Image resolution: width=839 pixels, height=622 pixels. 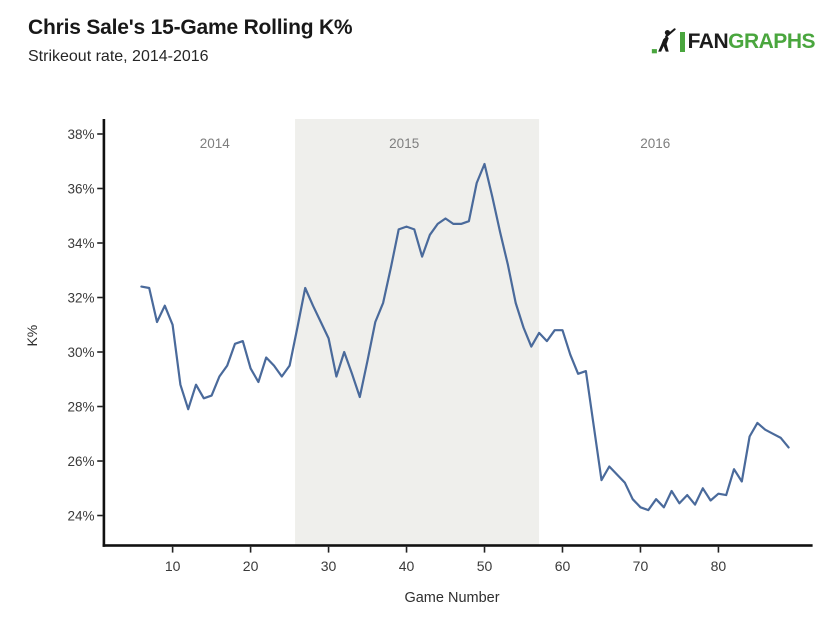 I want to click on x-tick-label: 80, so click(x=719, y=566).